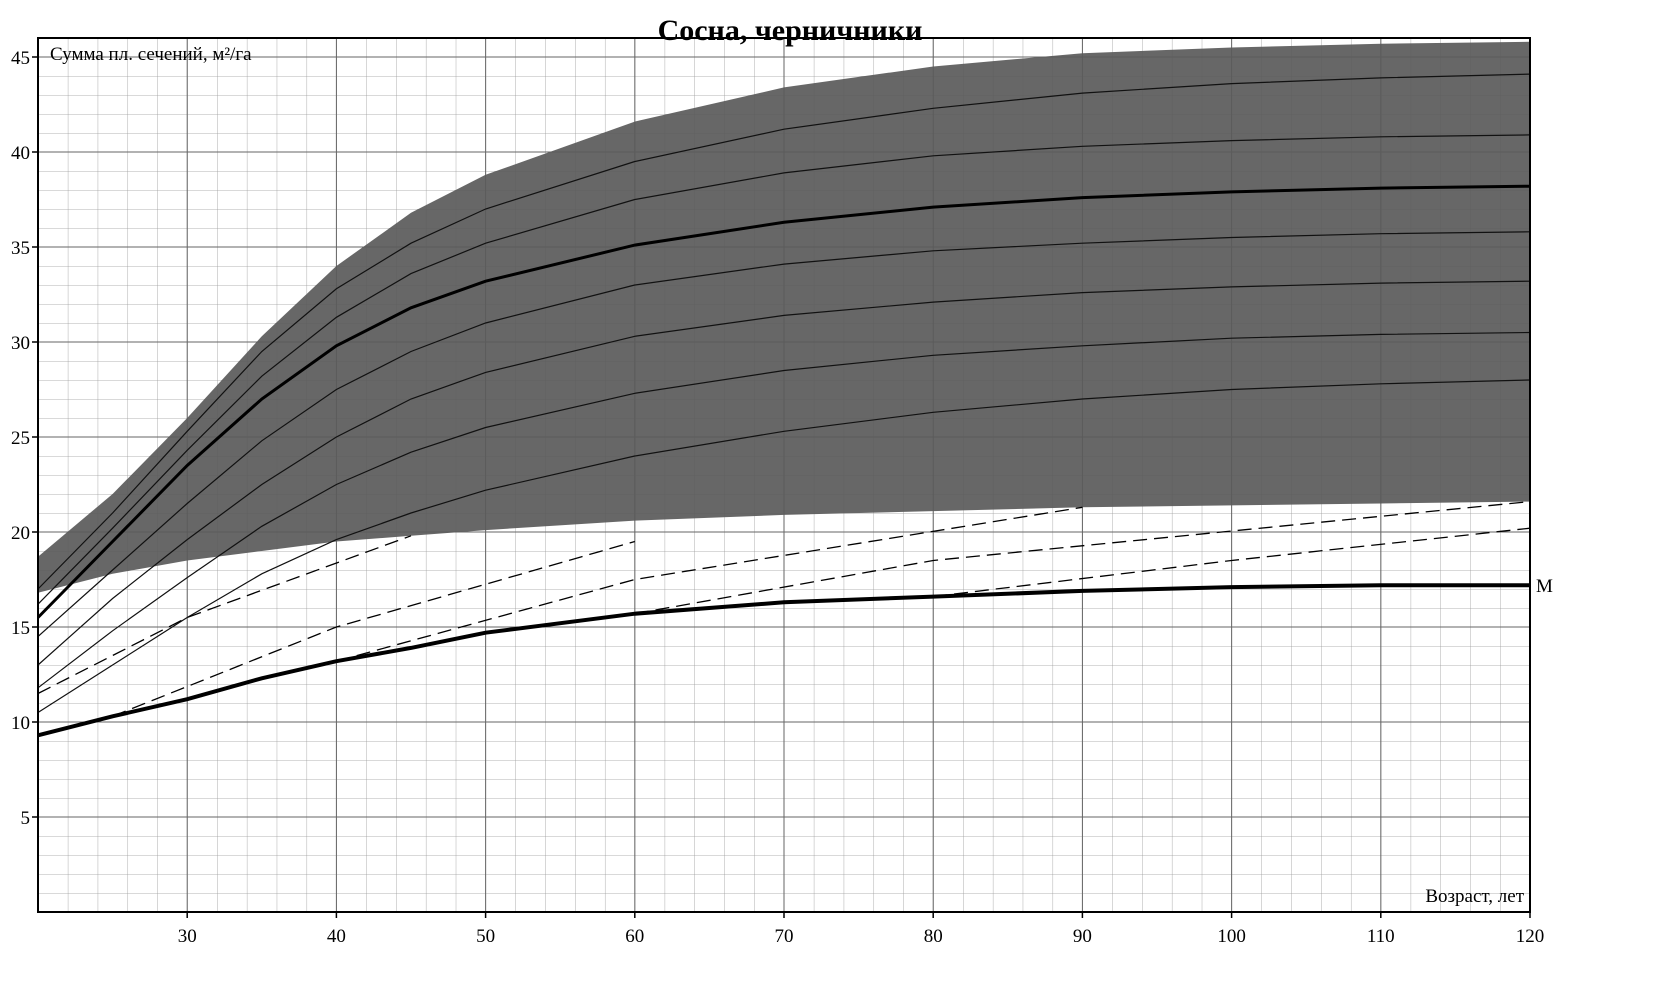  Describe the element at coordinates (20, 248) in the screenshot. I see `y-tick-label: 35` at that location.